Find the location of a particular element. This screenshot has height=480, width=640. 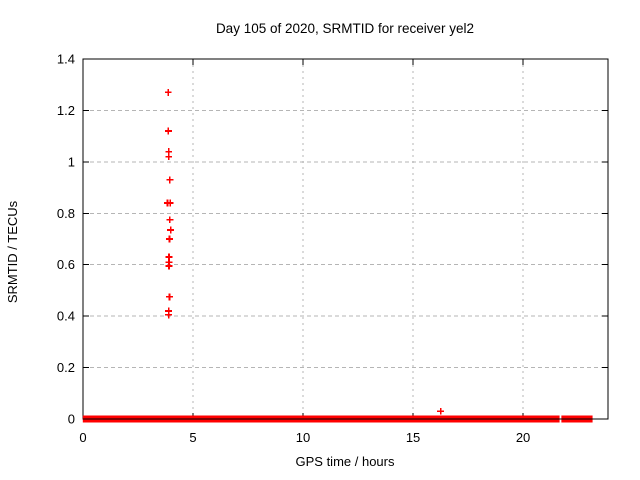

y-tick-label: 0.6 is located at coordinates (66, 264).